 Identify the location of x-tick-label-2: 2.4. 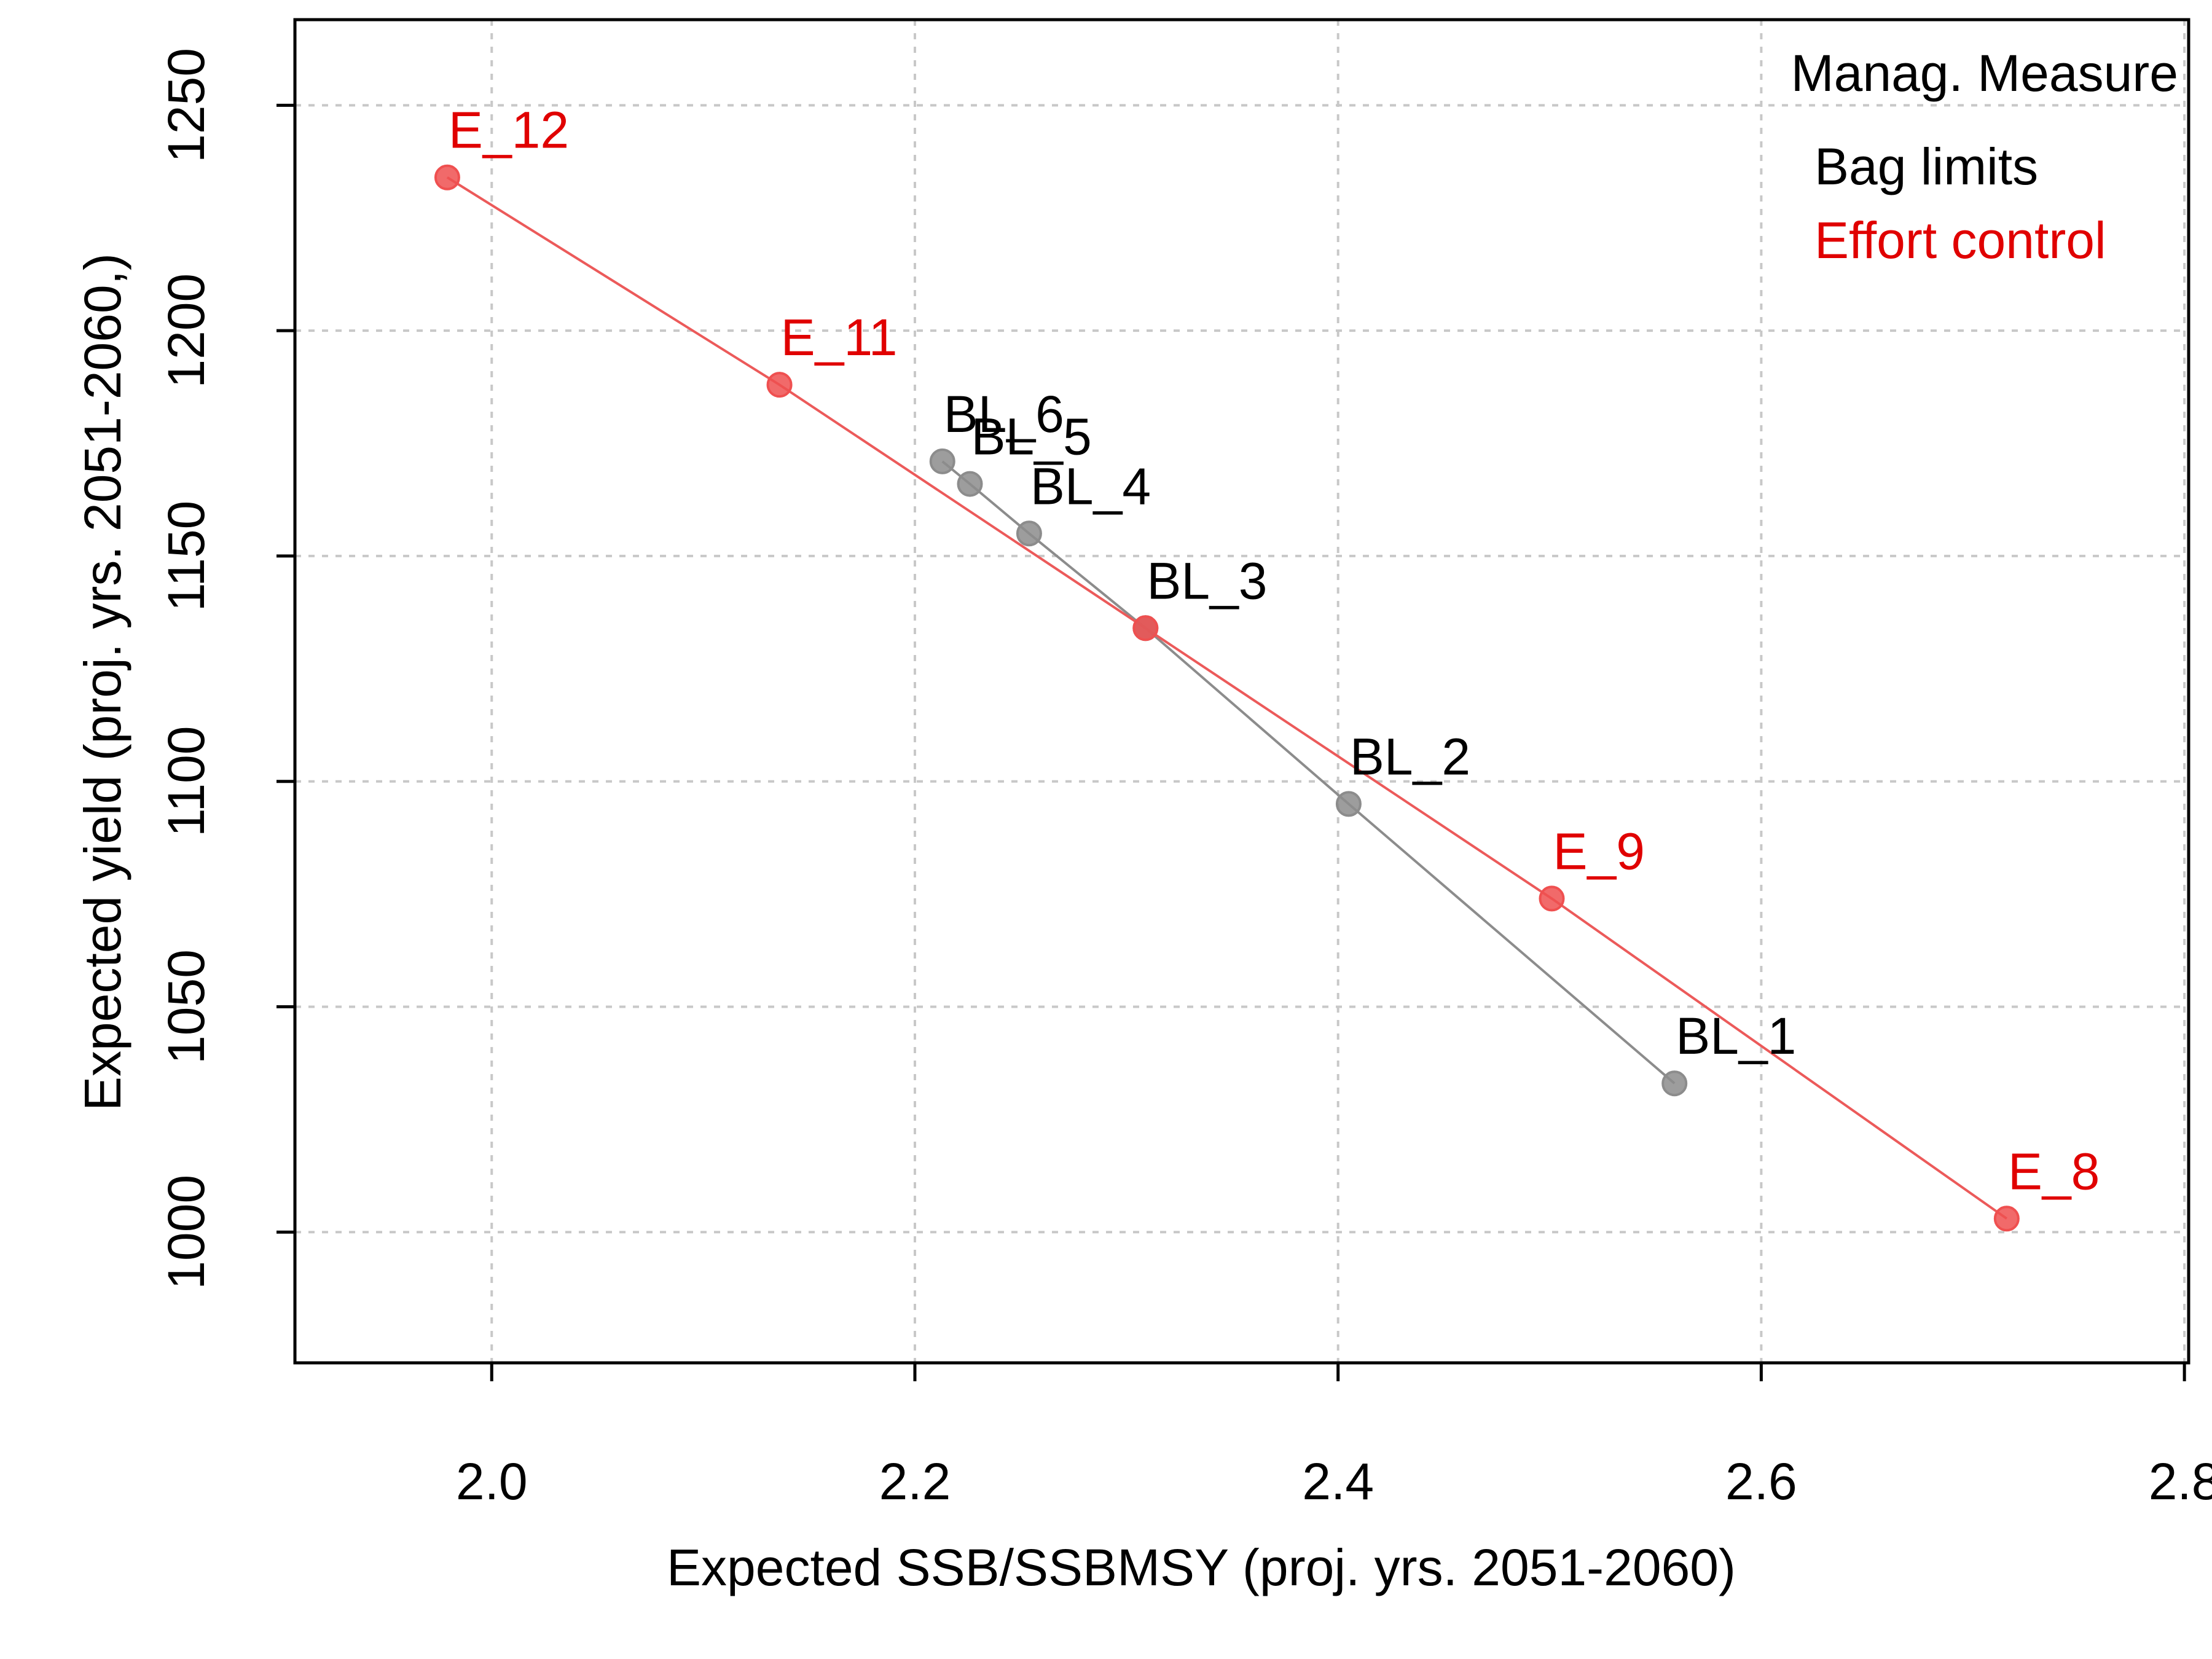
(1338, 1481).